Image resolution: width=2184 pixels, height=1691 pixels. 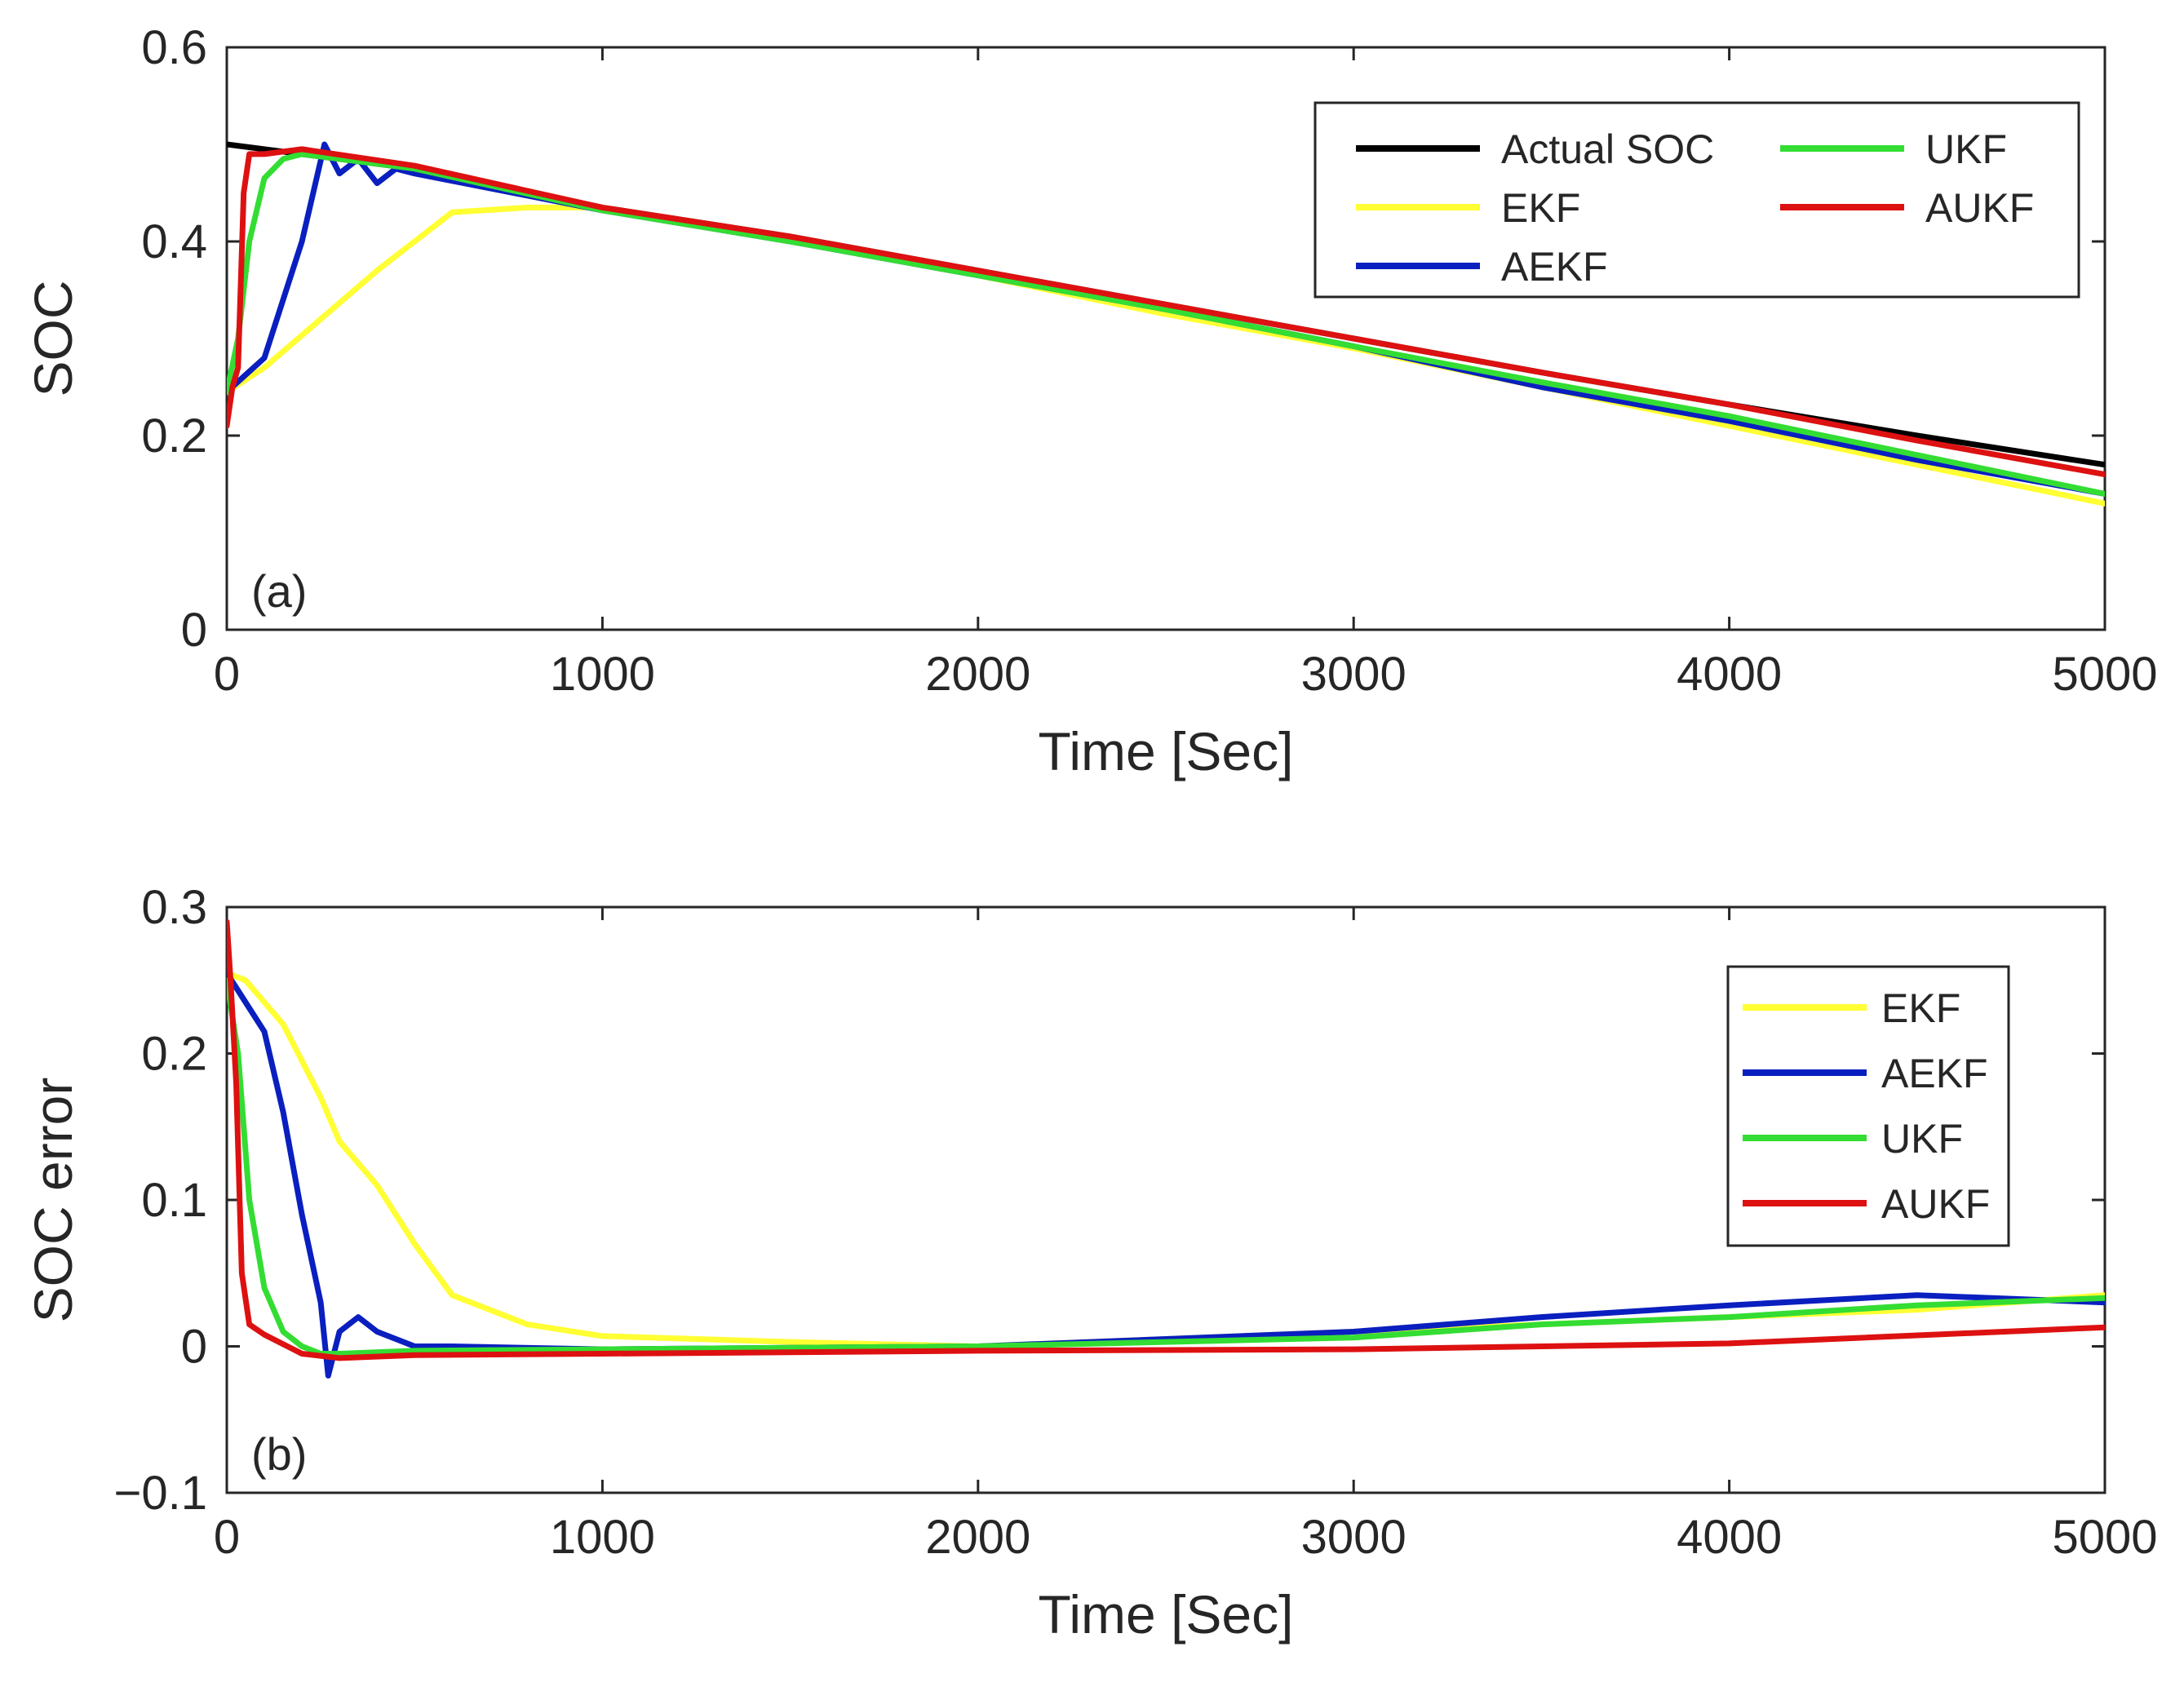 I want to click on legend-label: Actual SOC, so click(x=1608, y=149).